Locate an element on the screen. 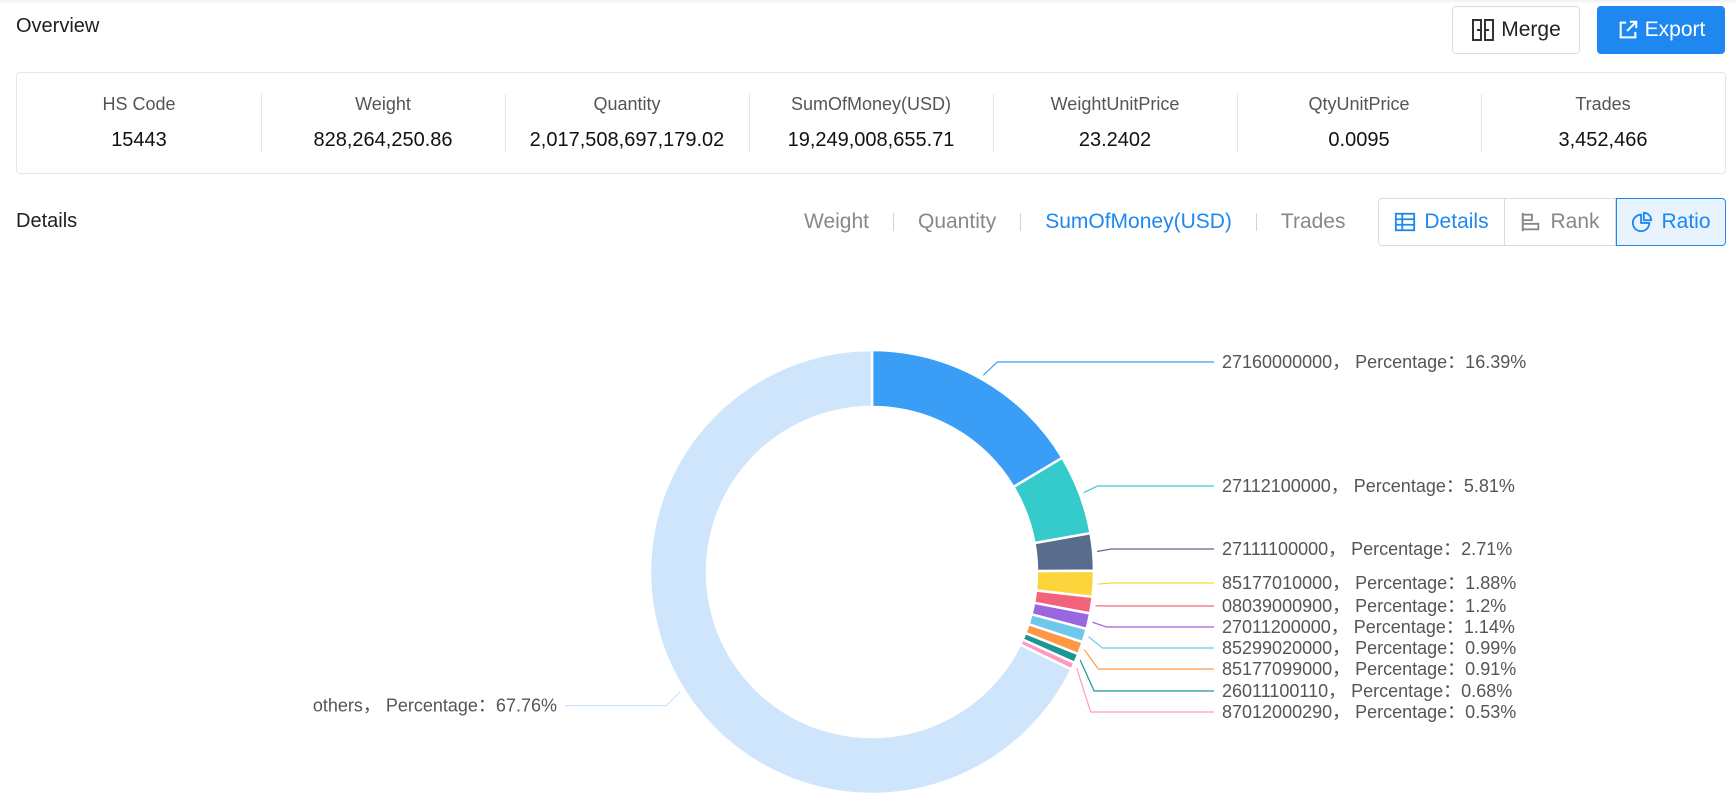 This screenshot has height=798, width=1736. view-rank-label: Rank is located at coordinates (1575, 221).